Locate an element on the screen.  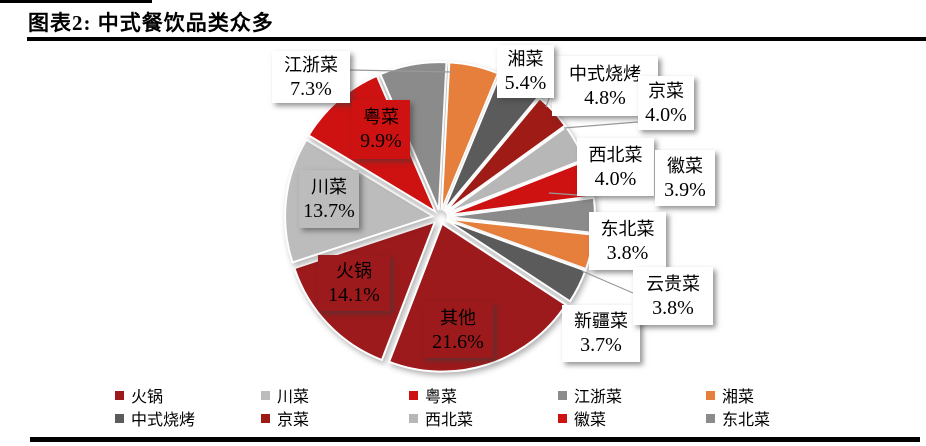
legend-item: 粤菜 is located at coordinates (433, 396).